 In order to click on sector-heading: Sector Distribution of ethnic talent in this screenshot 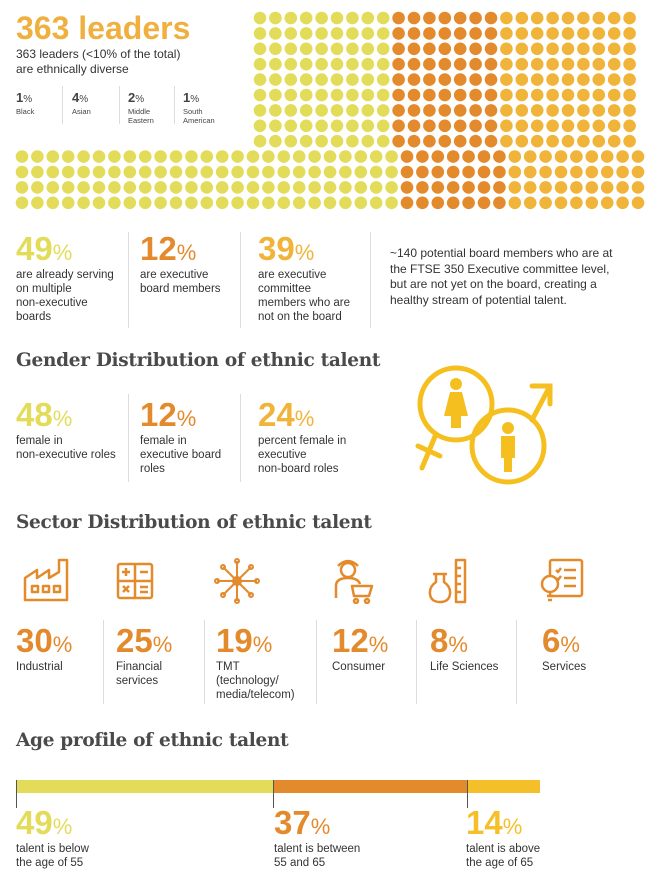, I will do `click(194, 522)`.